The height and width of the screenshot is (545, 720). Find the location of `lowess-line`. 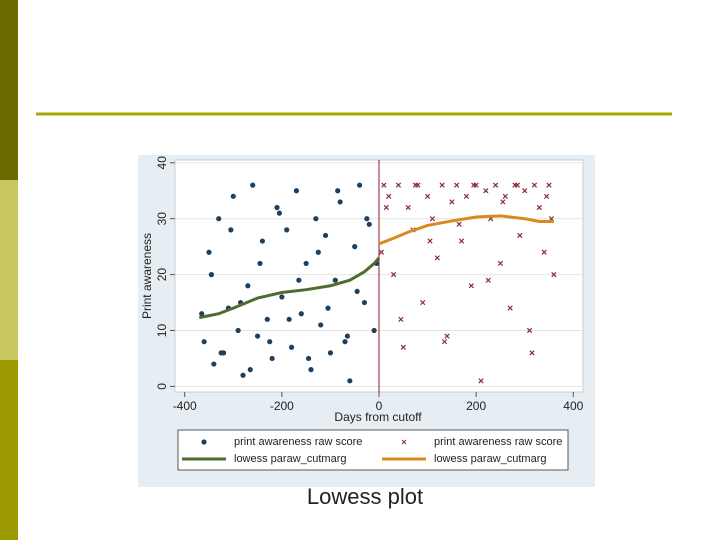

lowess-line is located at coordinates (466, 230).